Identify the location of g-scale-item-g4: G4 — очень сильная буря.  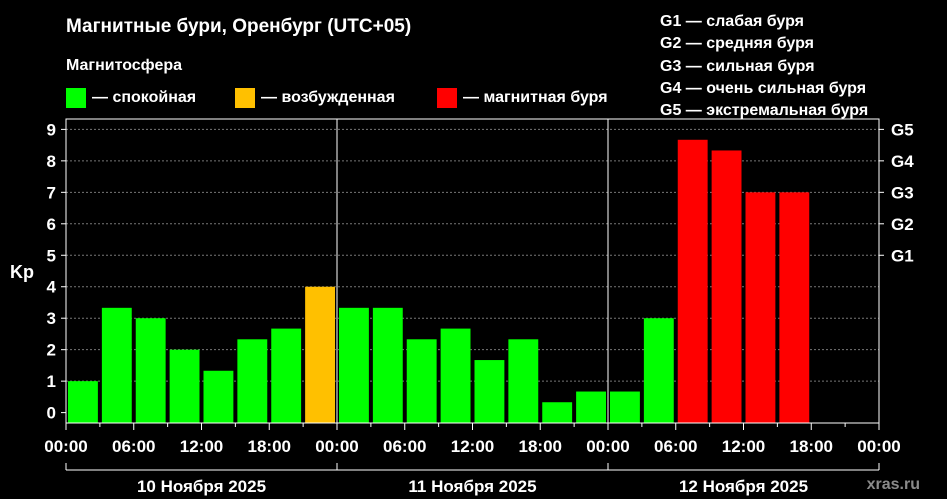
(763, 88).